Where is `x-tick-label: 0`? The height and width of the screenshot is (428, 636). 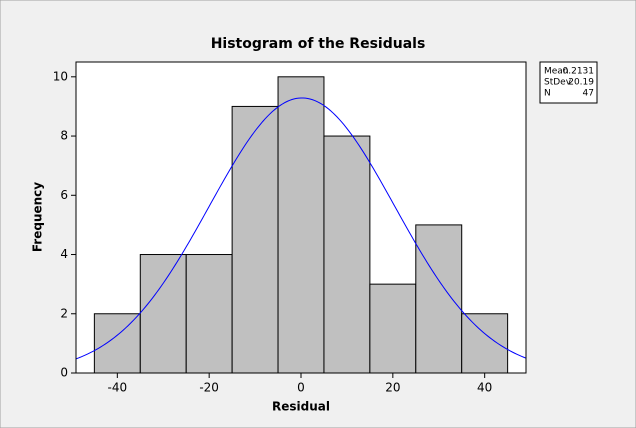 x-tick-label: 0 is located at coordinates (301, 388).